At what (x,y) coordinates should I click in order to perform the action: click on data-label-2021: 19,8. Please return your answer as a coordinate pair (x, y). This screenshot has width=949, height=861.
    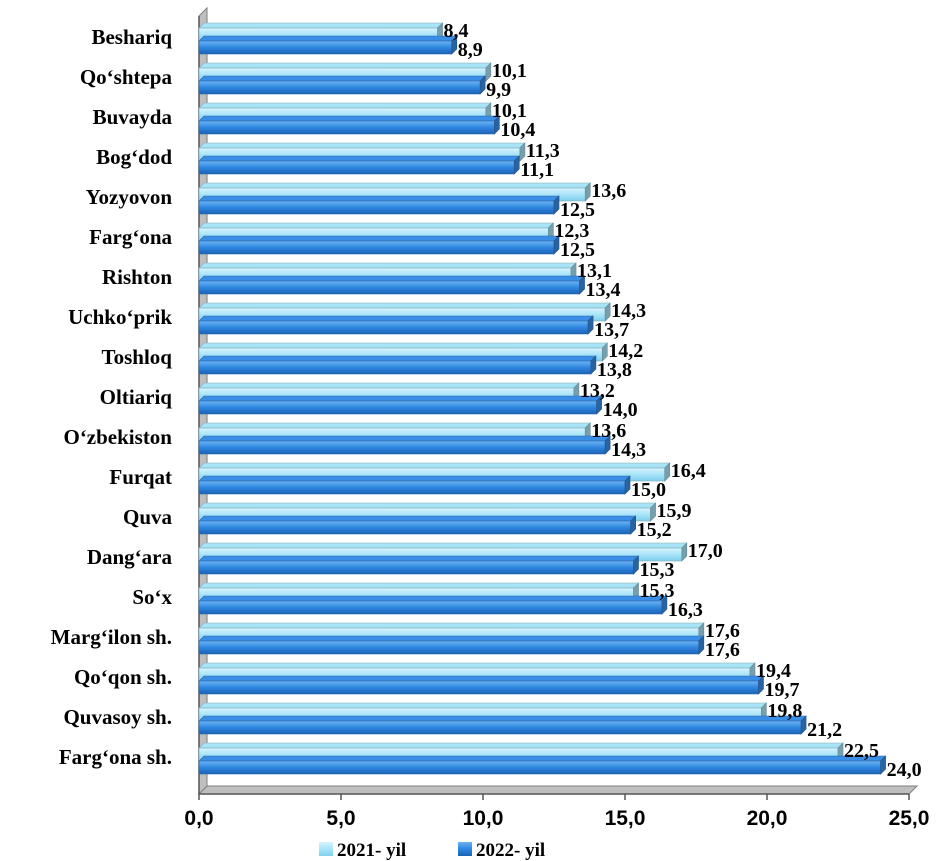
    Looking at the image, I should click on (784, 711).